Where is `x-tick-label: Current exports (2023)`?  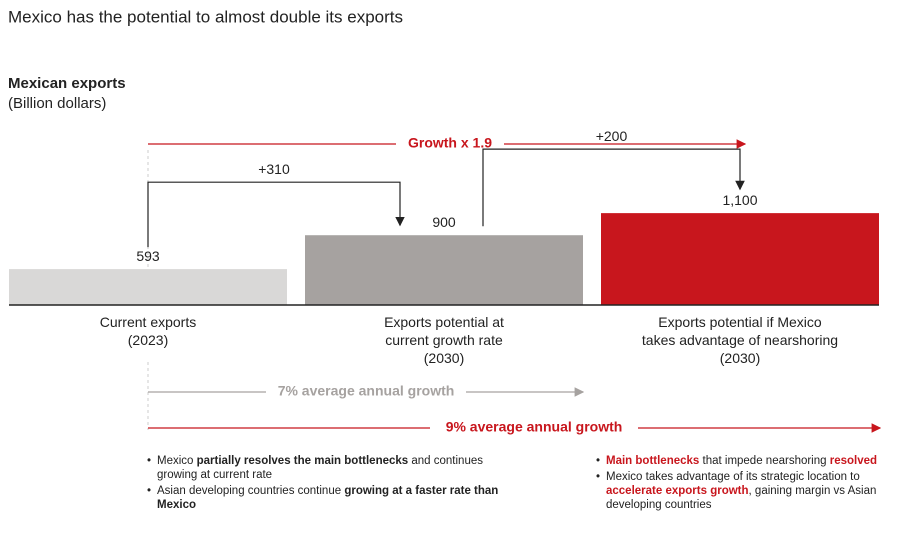 x-tick-label: Current exports (2023) is located at coordinates (148, 331).